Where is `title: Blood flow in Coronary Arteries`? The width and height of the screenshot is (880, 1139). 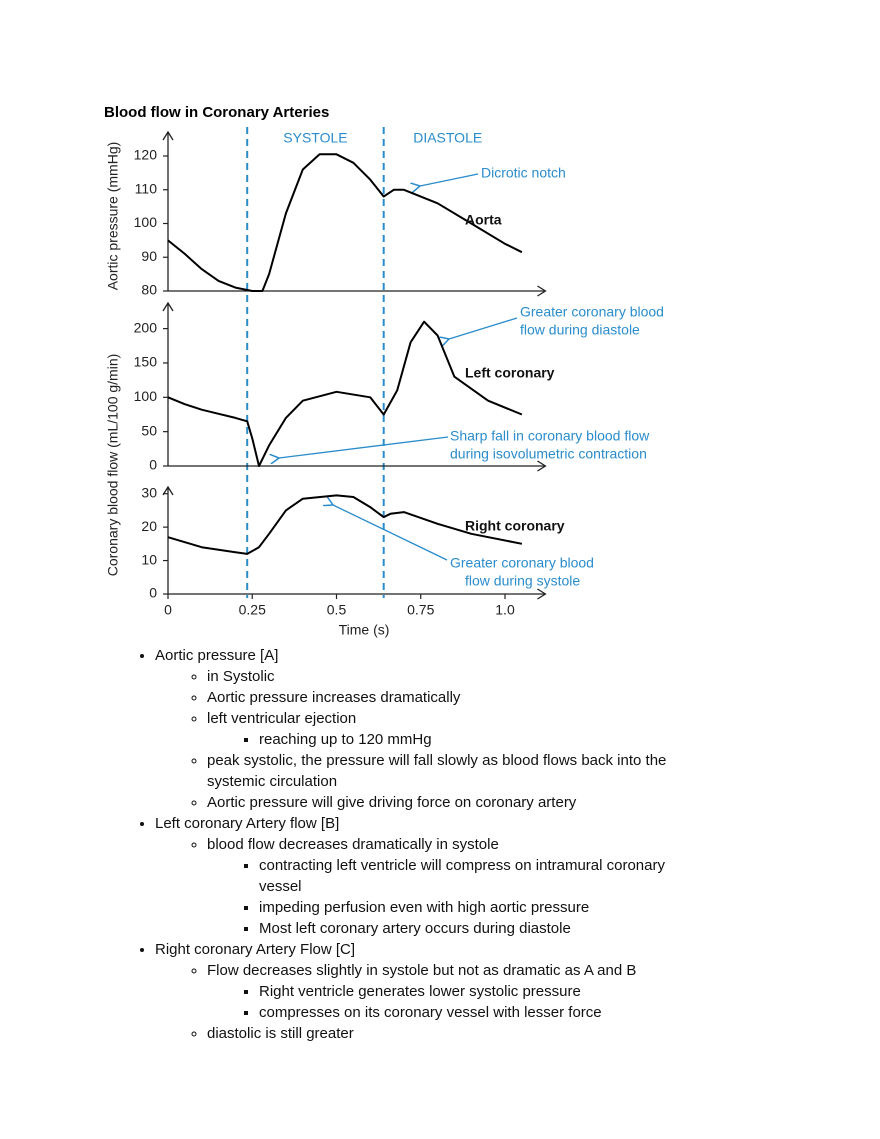
title: Blood flow in Coronary Arteries is located at coordinates (217, 112).